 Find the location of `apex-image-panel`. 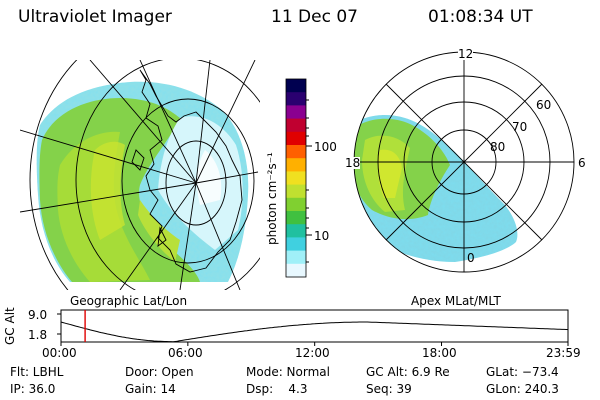

apex-image-panel is located at coordinates (436, 188).